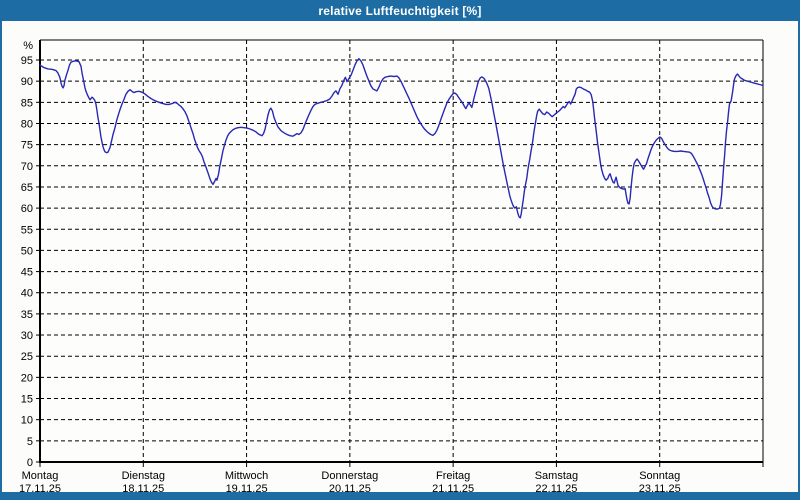  I want to click on window-title: relative Luftfeuchtigkeit [%], so click(400, 10).